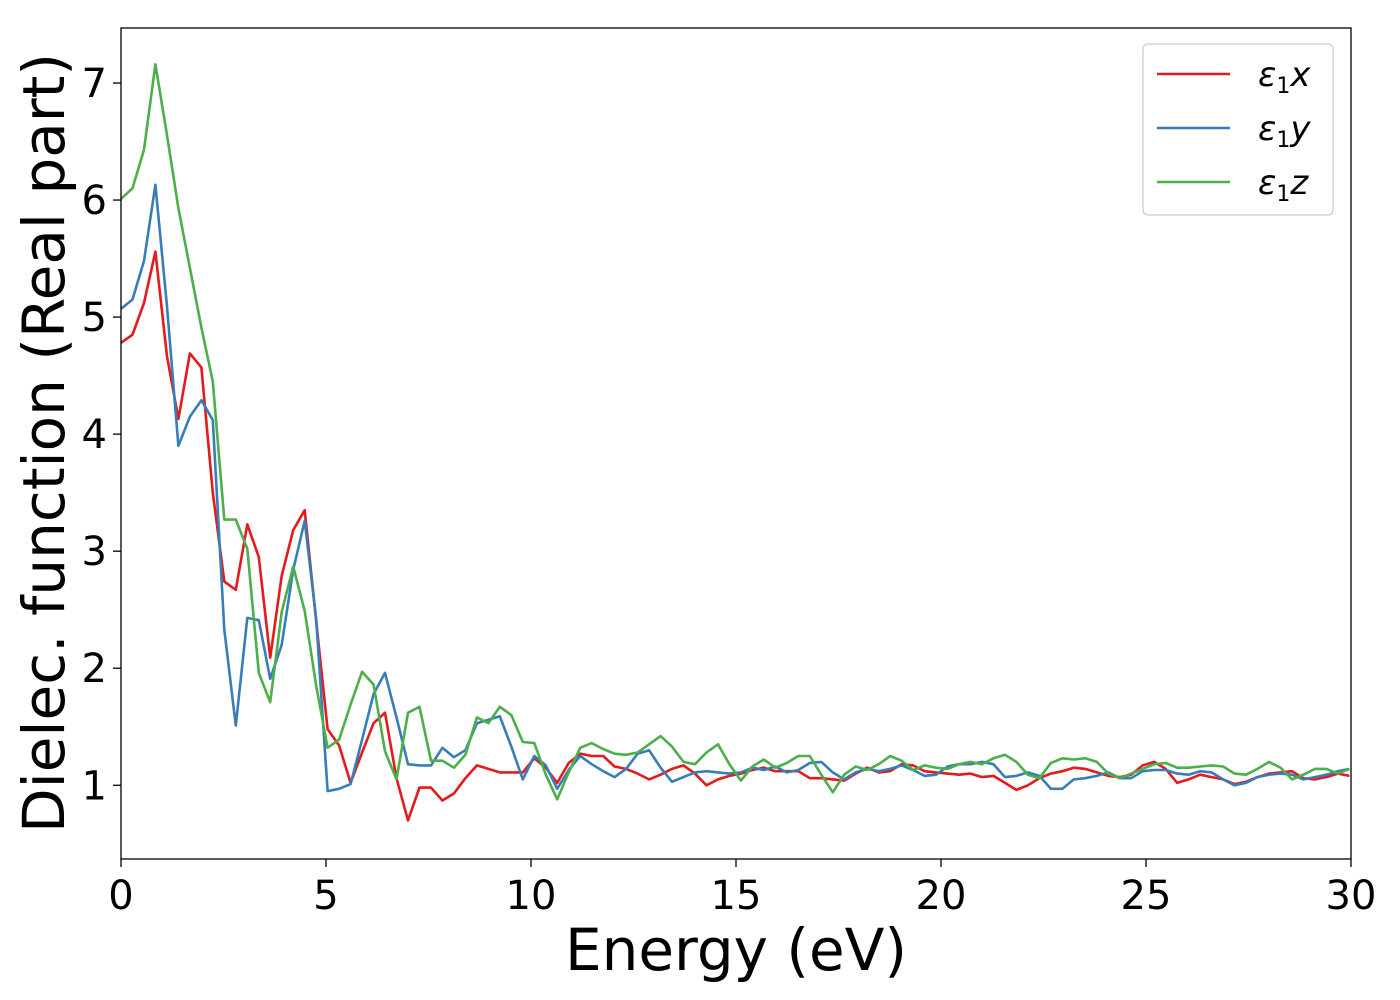 Image resolution: width=1400 pixels, height=1000 pixels. What do you see at coordinates (941, 896) in the screenshot?
I see `x-tick-label: 20` at bounding box center [941, 896].